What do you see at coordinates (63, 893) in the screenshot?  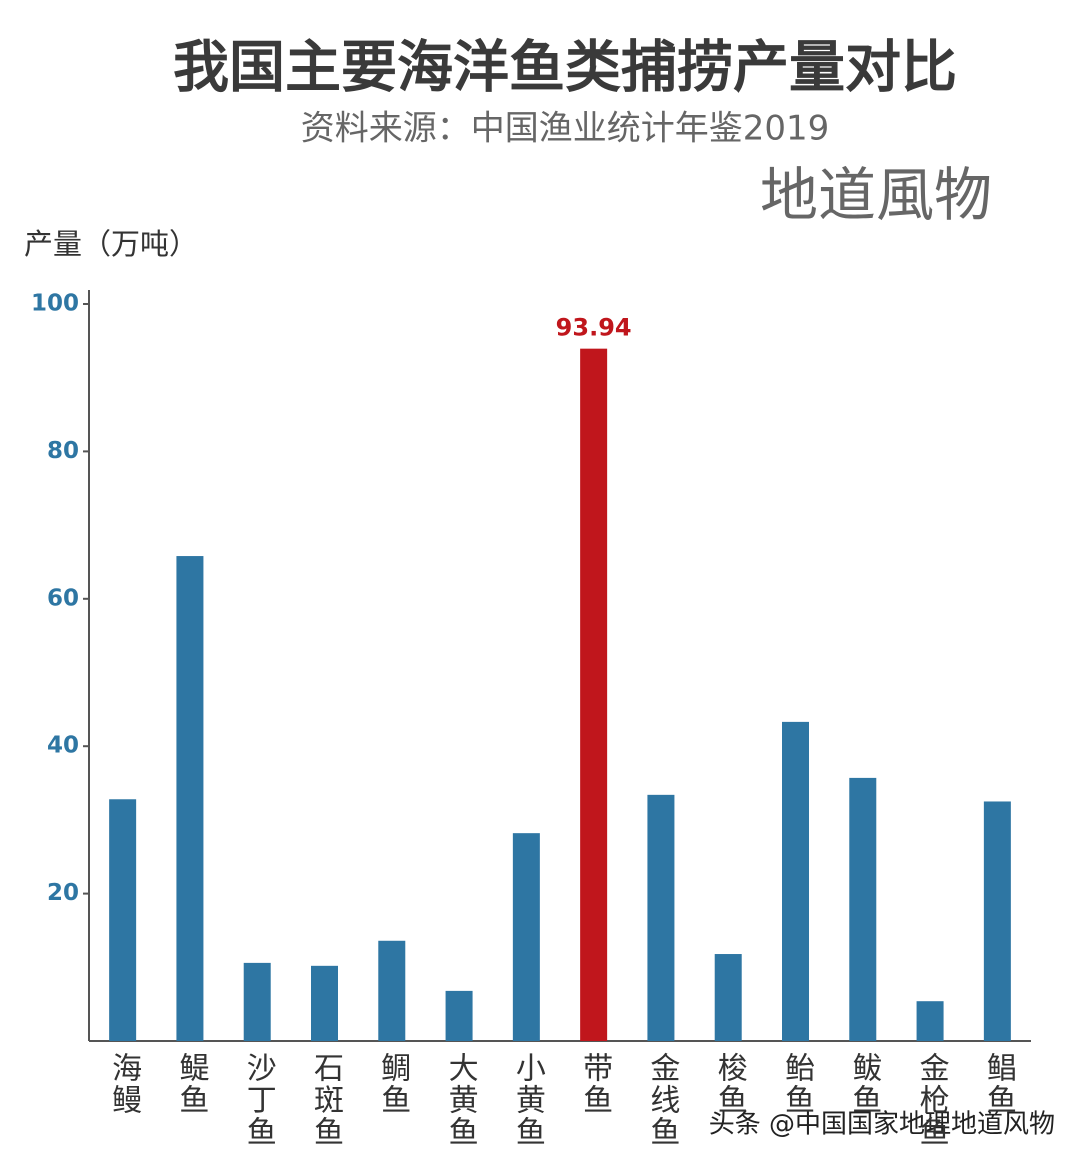 I see `y-tick-label: 20` at bounding box center [63, 893].